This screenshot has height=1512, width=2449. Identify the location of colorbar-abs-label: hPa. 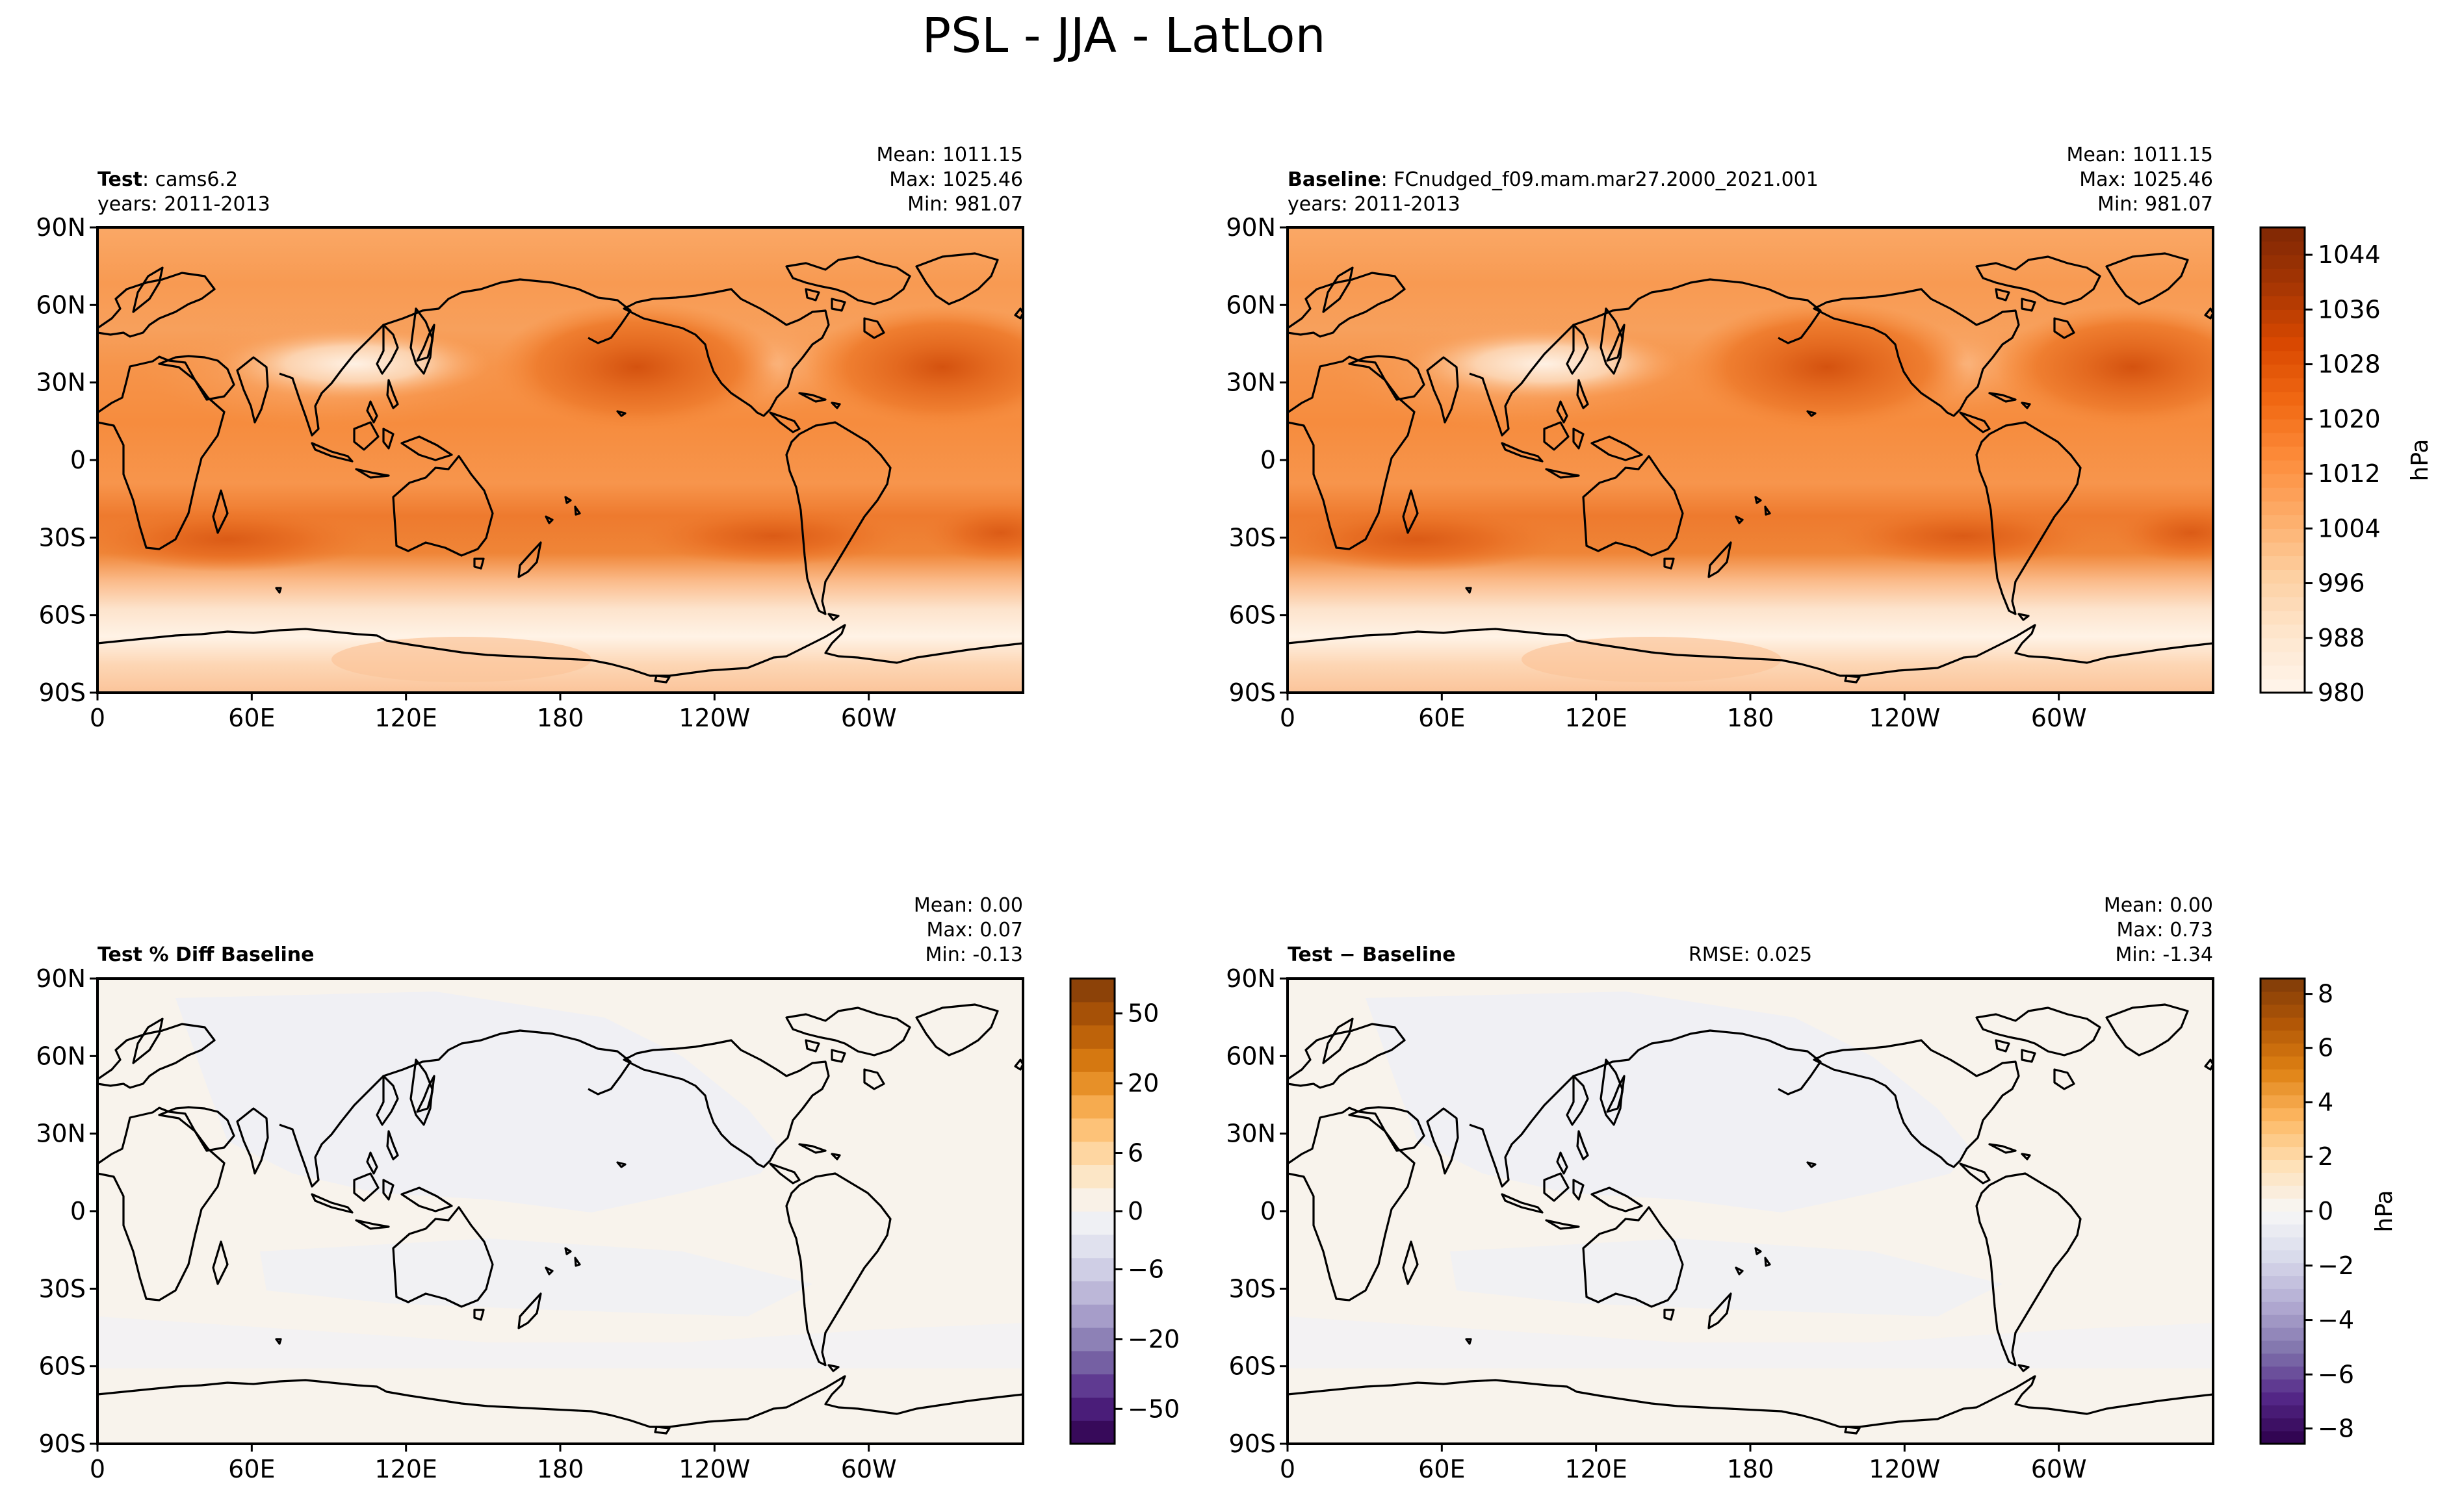
(2384, 1211).